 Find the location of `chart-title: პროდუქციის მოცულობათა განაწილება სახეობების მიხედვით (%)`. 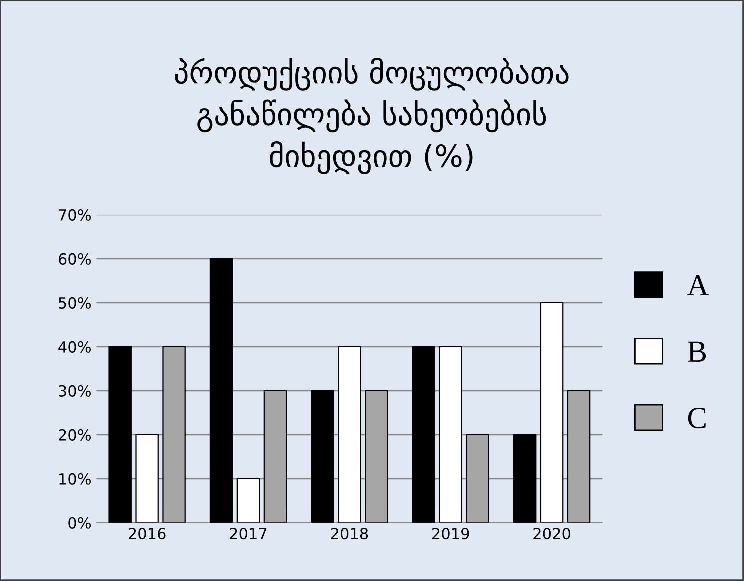

chart-title: პროდუქციის მოცულობათა განაწილება სახეობების მიხედვით (%) is located at coordinates (372, 116).